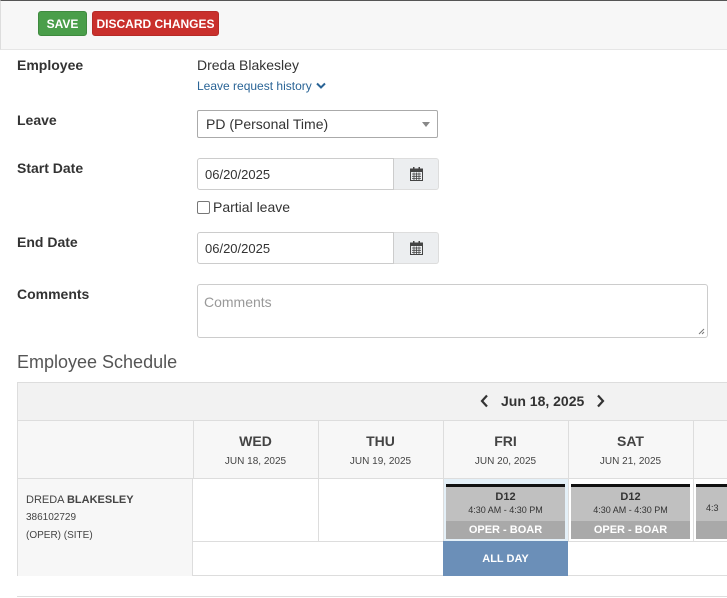  Describe the element at coordinates (505, 441) in the screenshot. I see `day-name: FRI` at that location.